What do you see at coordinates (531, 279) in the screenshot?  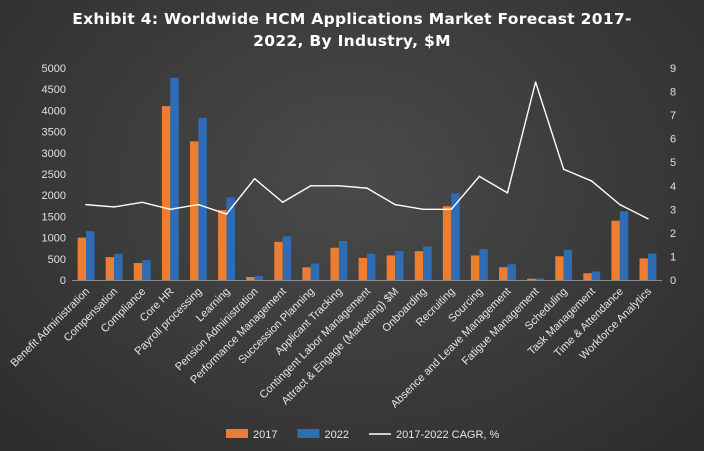 I see `bar-2017-fatigue-management` at bounding box center [531, 279].